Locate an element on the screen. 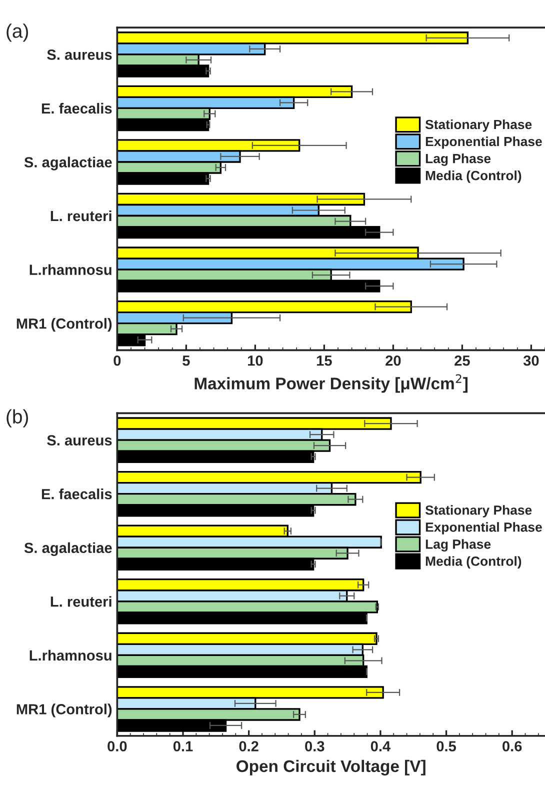 The width and height of the screenshot is (545, 787). x-tick-label: 20 is located at coordinates (393, 360).